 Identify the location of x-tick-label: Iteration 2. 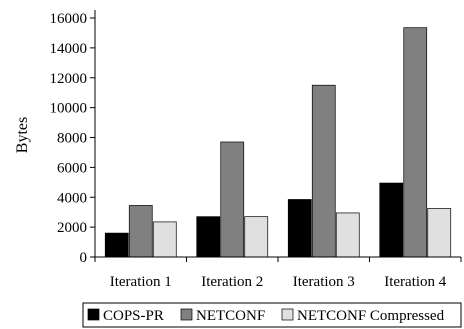
(232, 282).